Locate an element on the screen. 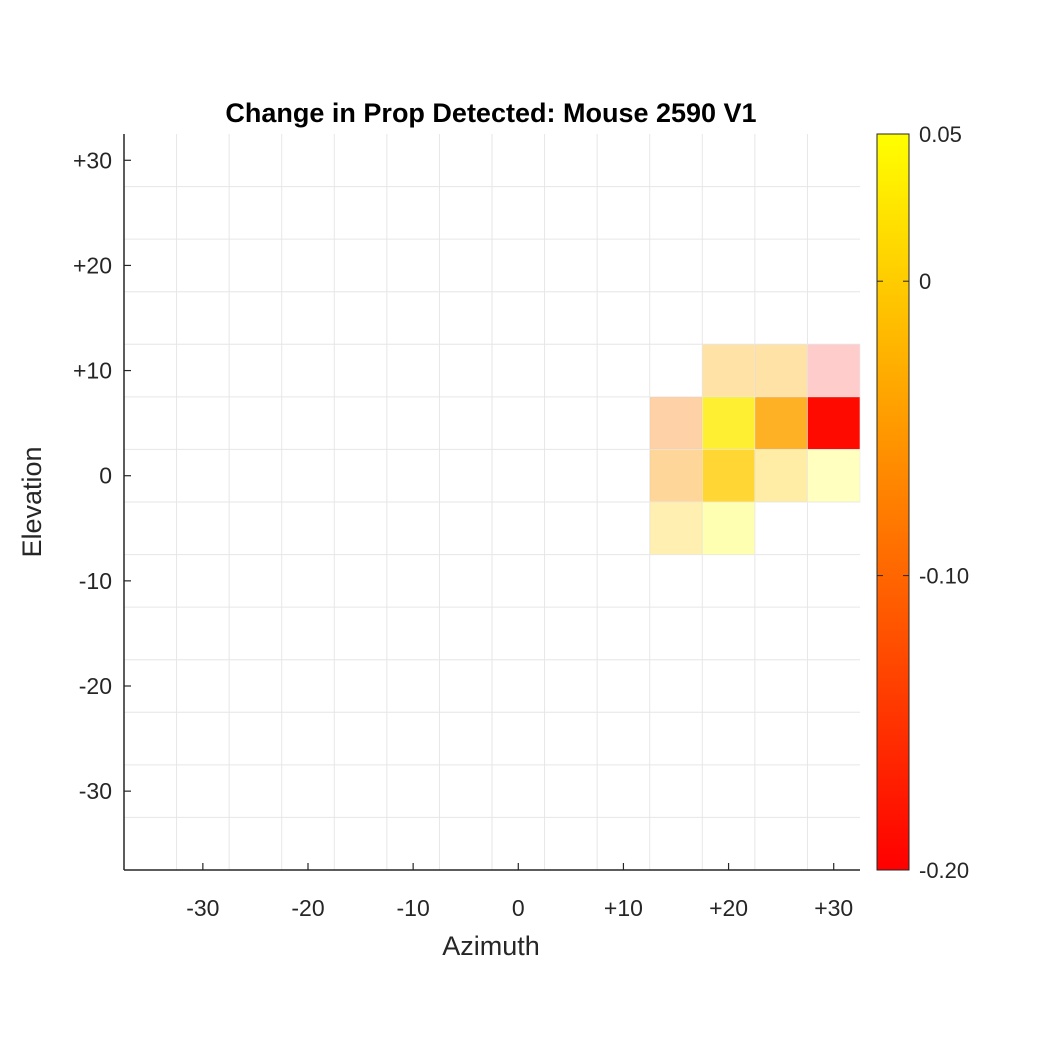  colorbar-tick-label: 0 is located at coordinates (925, 281).